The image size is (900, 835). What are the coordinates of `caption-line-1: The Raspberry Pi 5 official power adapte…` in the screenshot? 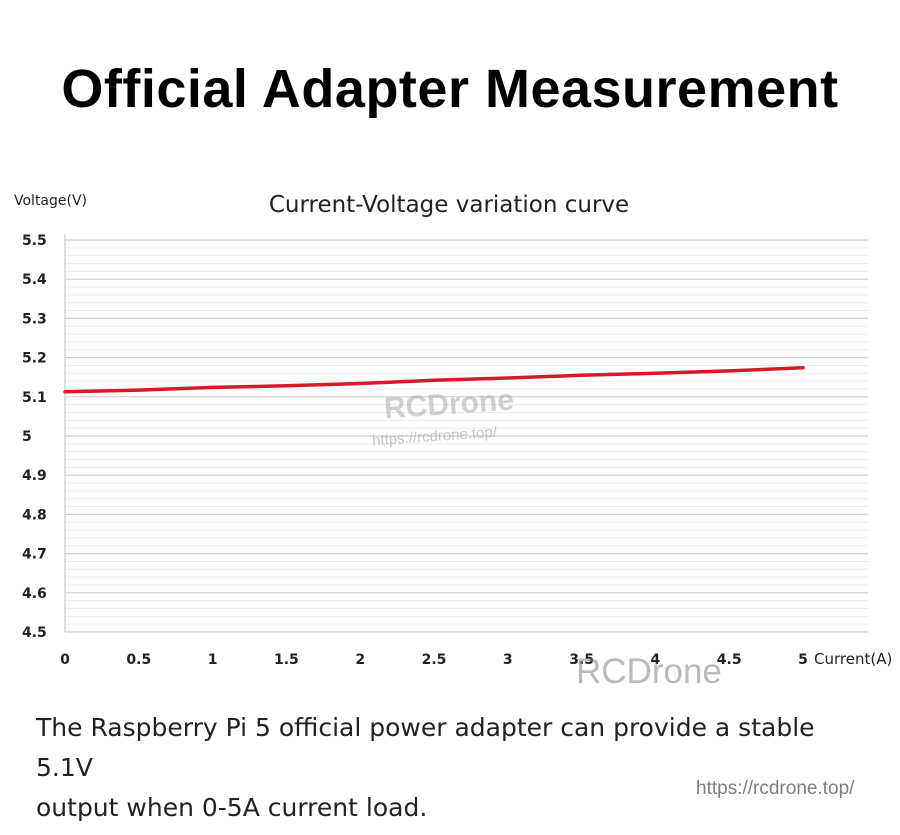 It's located at (425, 747).